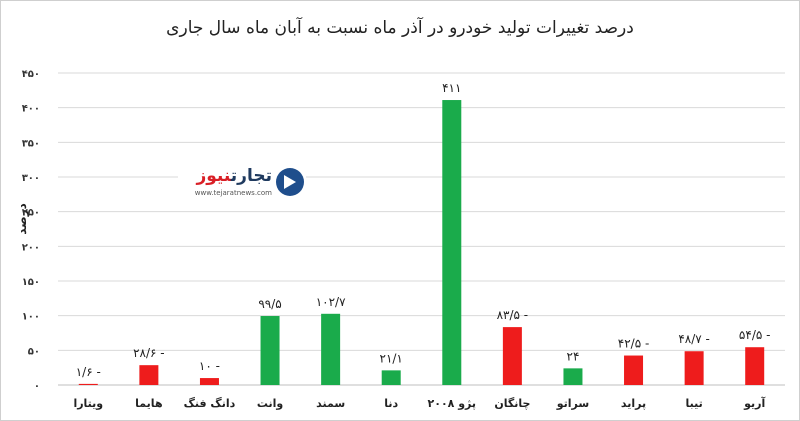  I want to click on y-tick-label: ۳۵۰, so click(31, 143).